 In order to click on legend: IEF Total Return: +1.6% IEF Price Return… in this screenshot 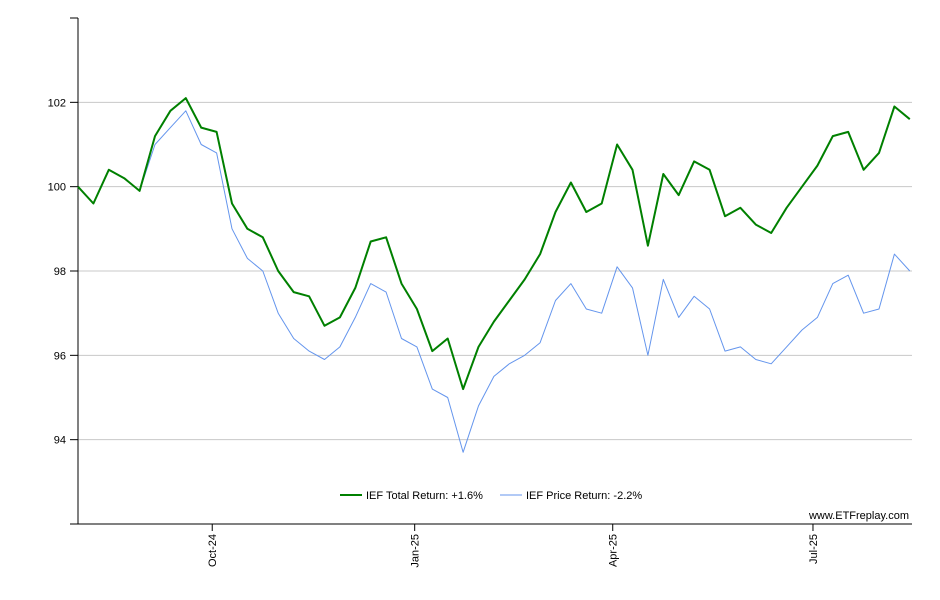, I will do `click(491, 496)`.